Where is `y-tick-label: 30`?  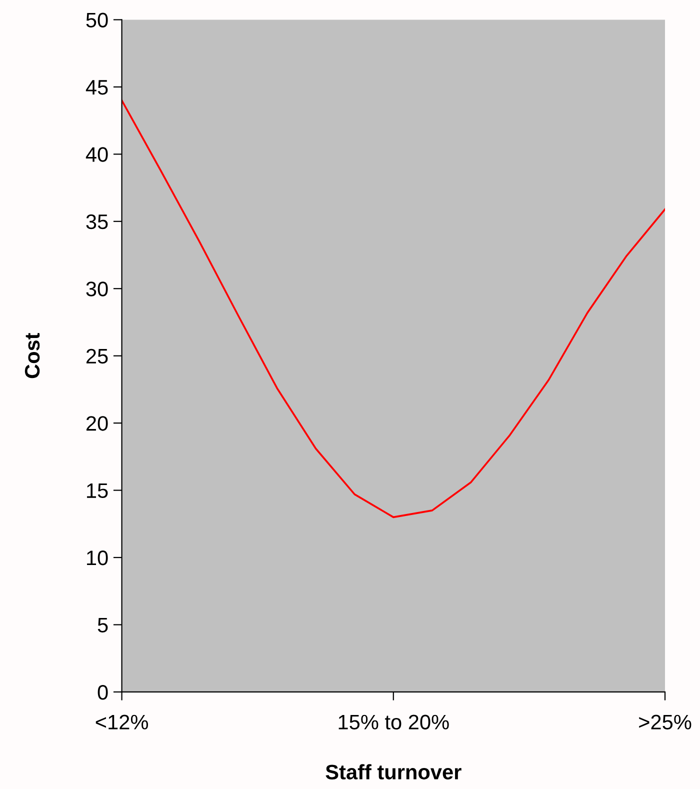 y-tick-label: 30 is located at coordinates (97, 289).